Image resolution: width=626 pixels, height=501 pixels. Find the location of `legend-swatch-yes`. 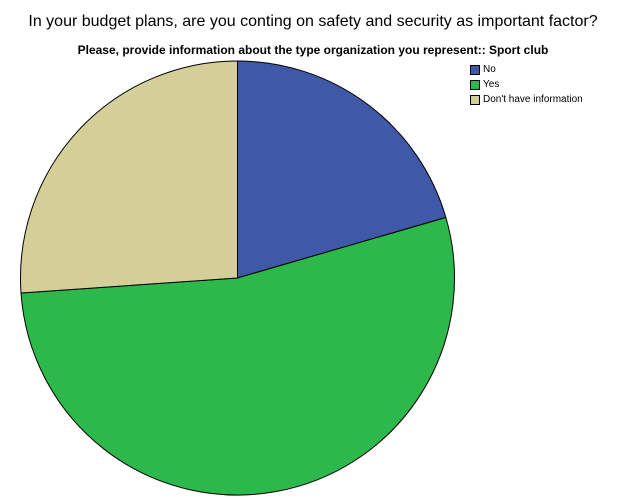

legend-swatch-yes is located at coordinates (475, 84).